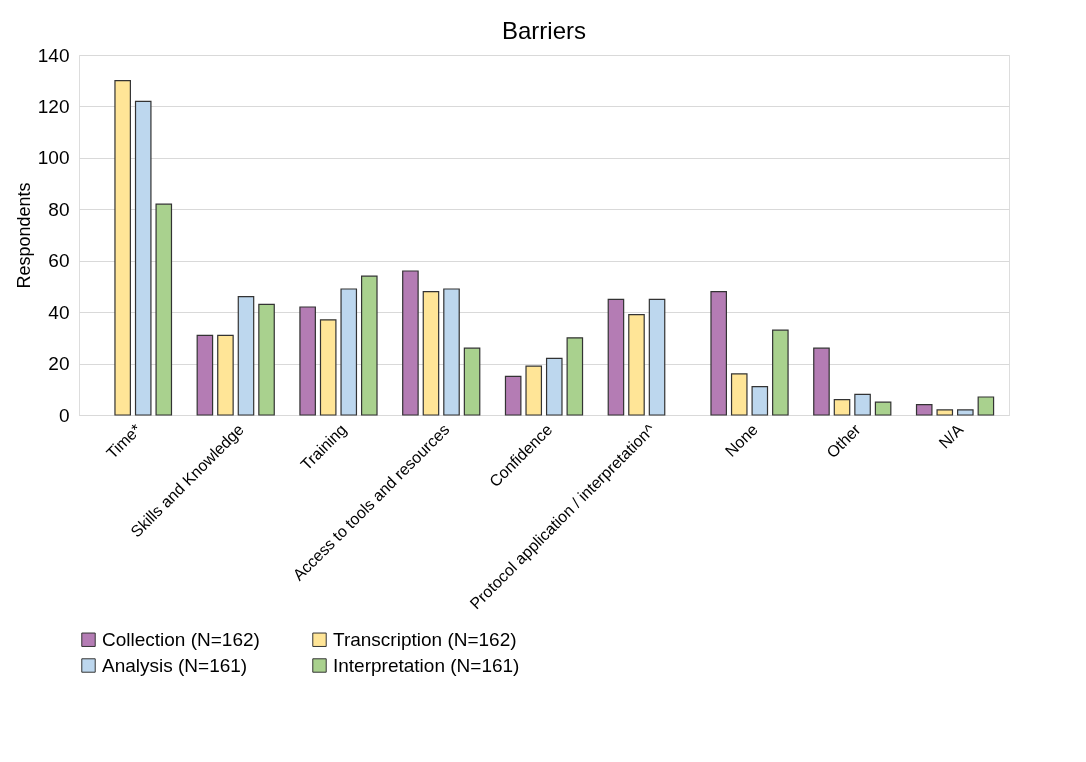 The height and width of the screenshot is (762, 1086). I want to click on y-axis-title: Respondents, so click(23, 235).